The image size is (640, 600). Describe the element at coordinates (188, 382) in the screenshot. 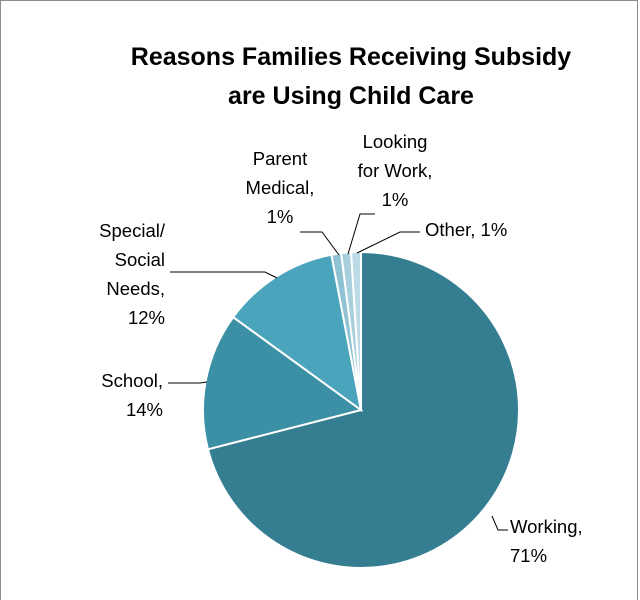

I see `leader-school` at that location.